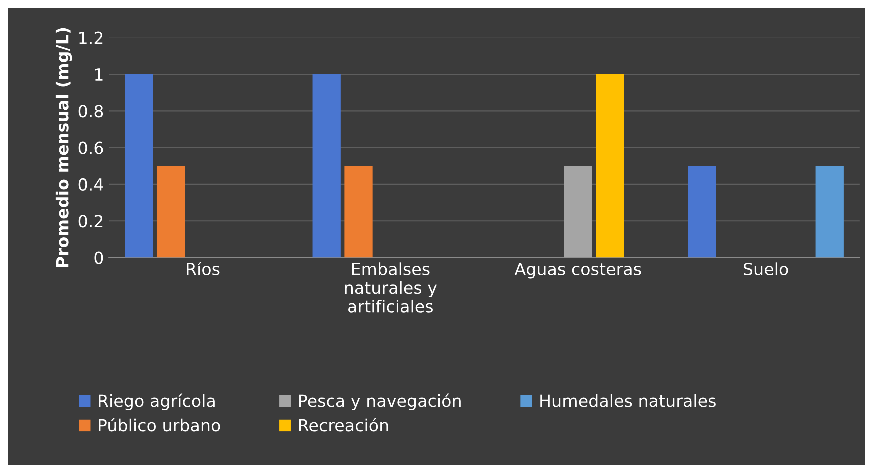  I want to click on y-tick-label: 1.2, so click(91, 38).